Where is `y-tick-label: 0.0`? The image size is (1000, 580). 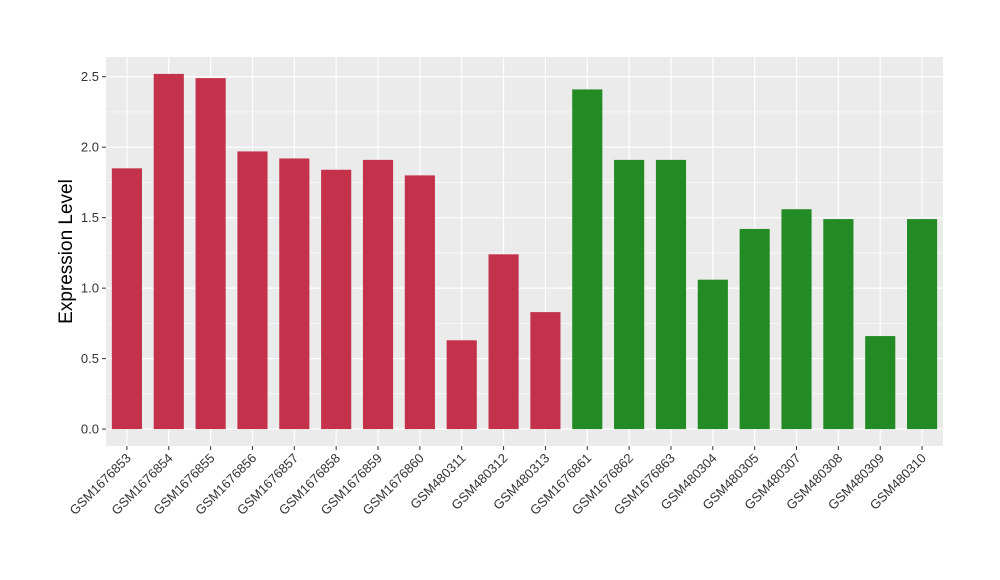
y-tick-label: 0.0 is located at coordinates (90, 429).